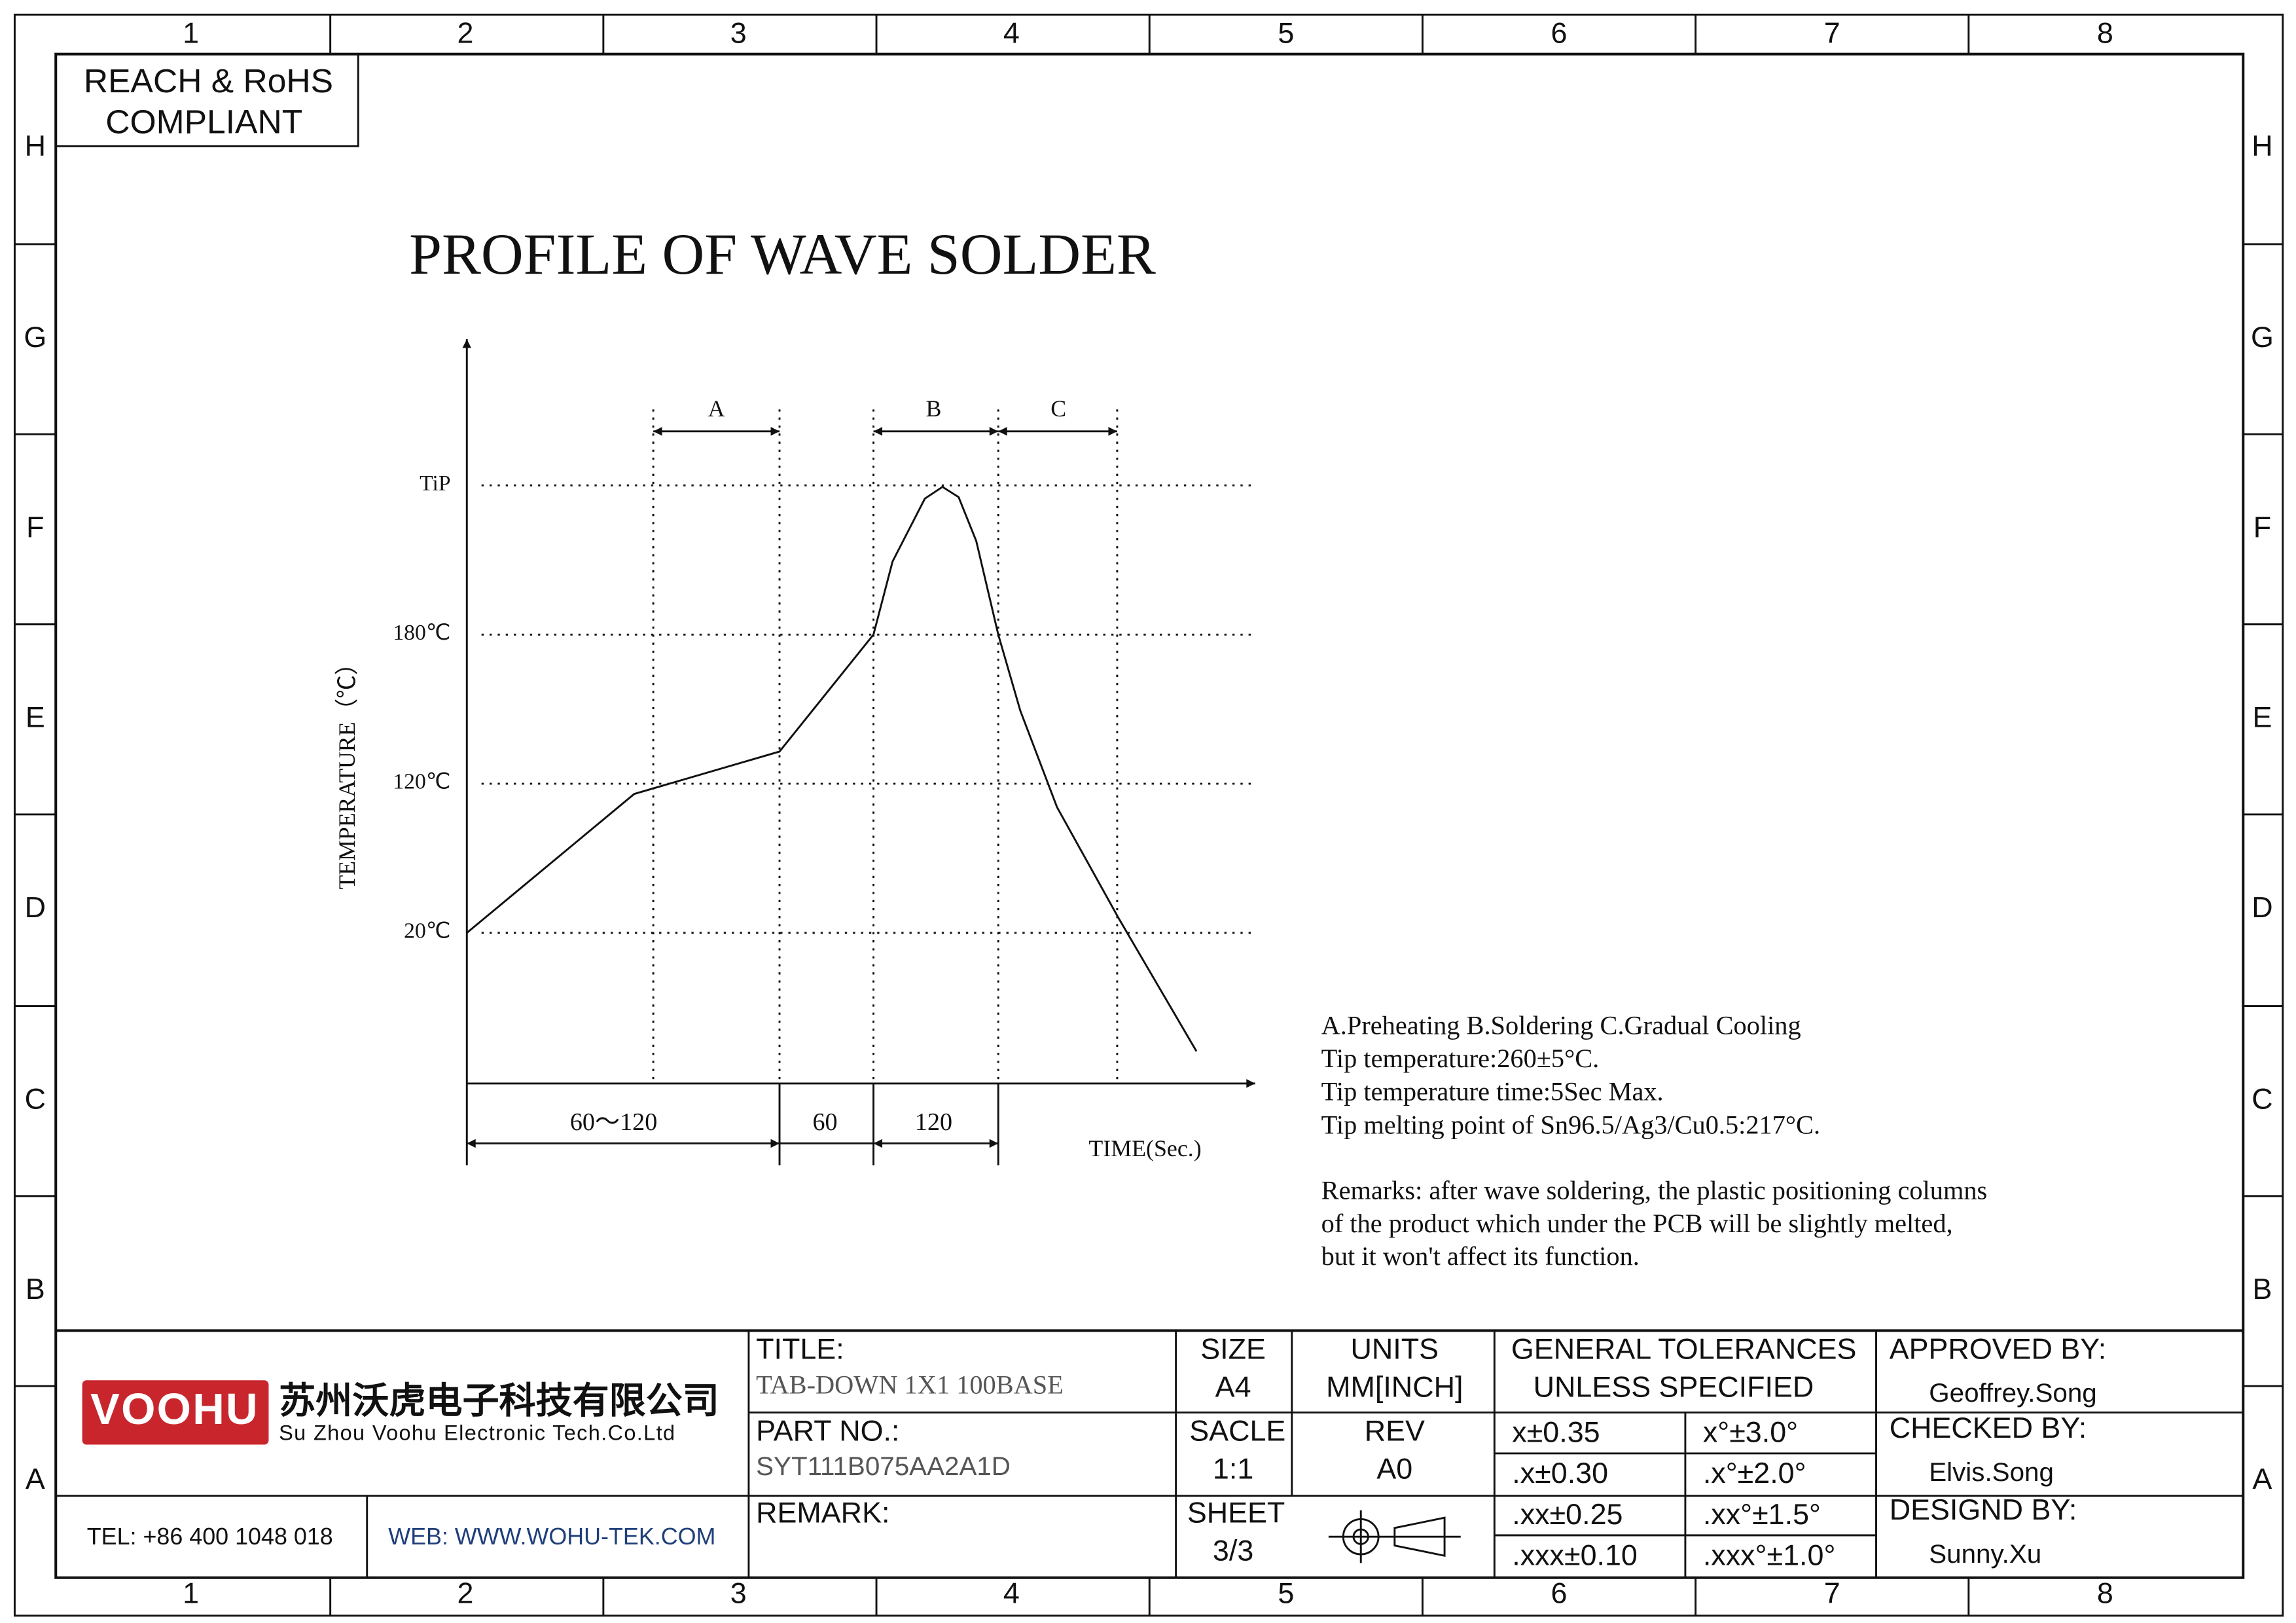 This screenshot has width=2296, height=1623. I want to click on field-value: MM[INCH], so click(1394, 1387).